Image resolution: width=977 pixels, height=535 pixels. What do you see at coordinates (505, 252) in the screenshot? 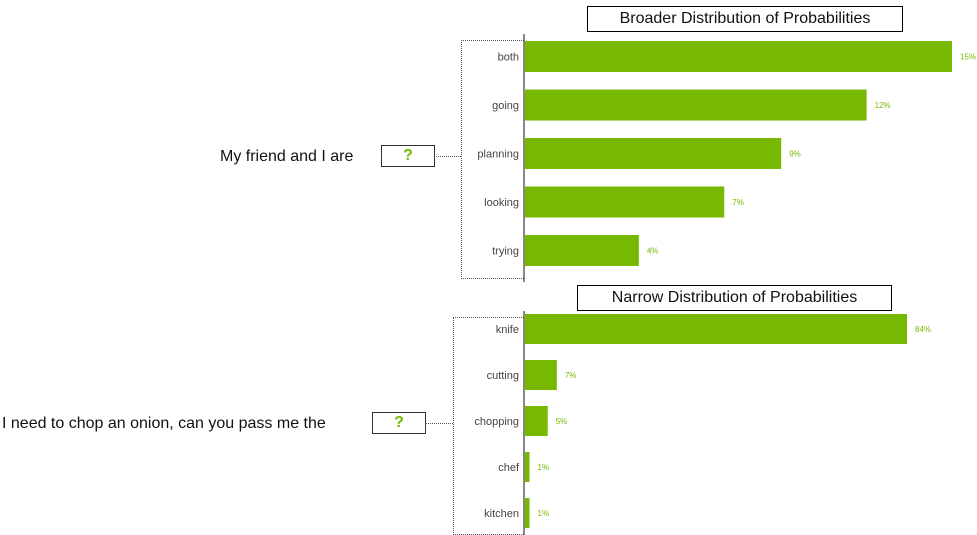
I see `category-label-trying: trying` at bounding box center [505, 252].